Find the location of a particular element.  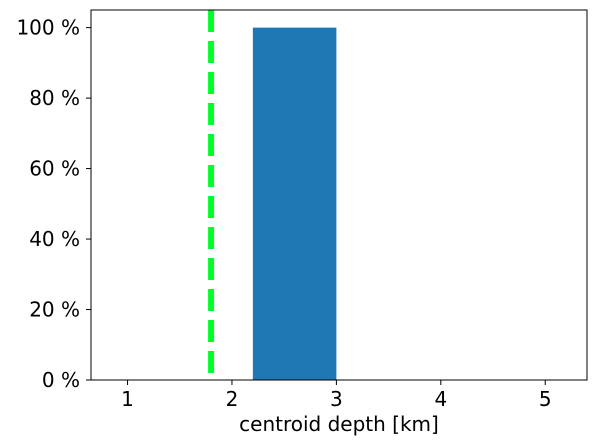

x-tick-label-1: 2 is located at coordinates (232, 399).